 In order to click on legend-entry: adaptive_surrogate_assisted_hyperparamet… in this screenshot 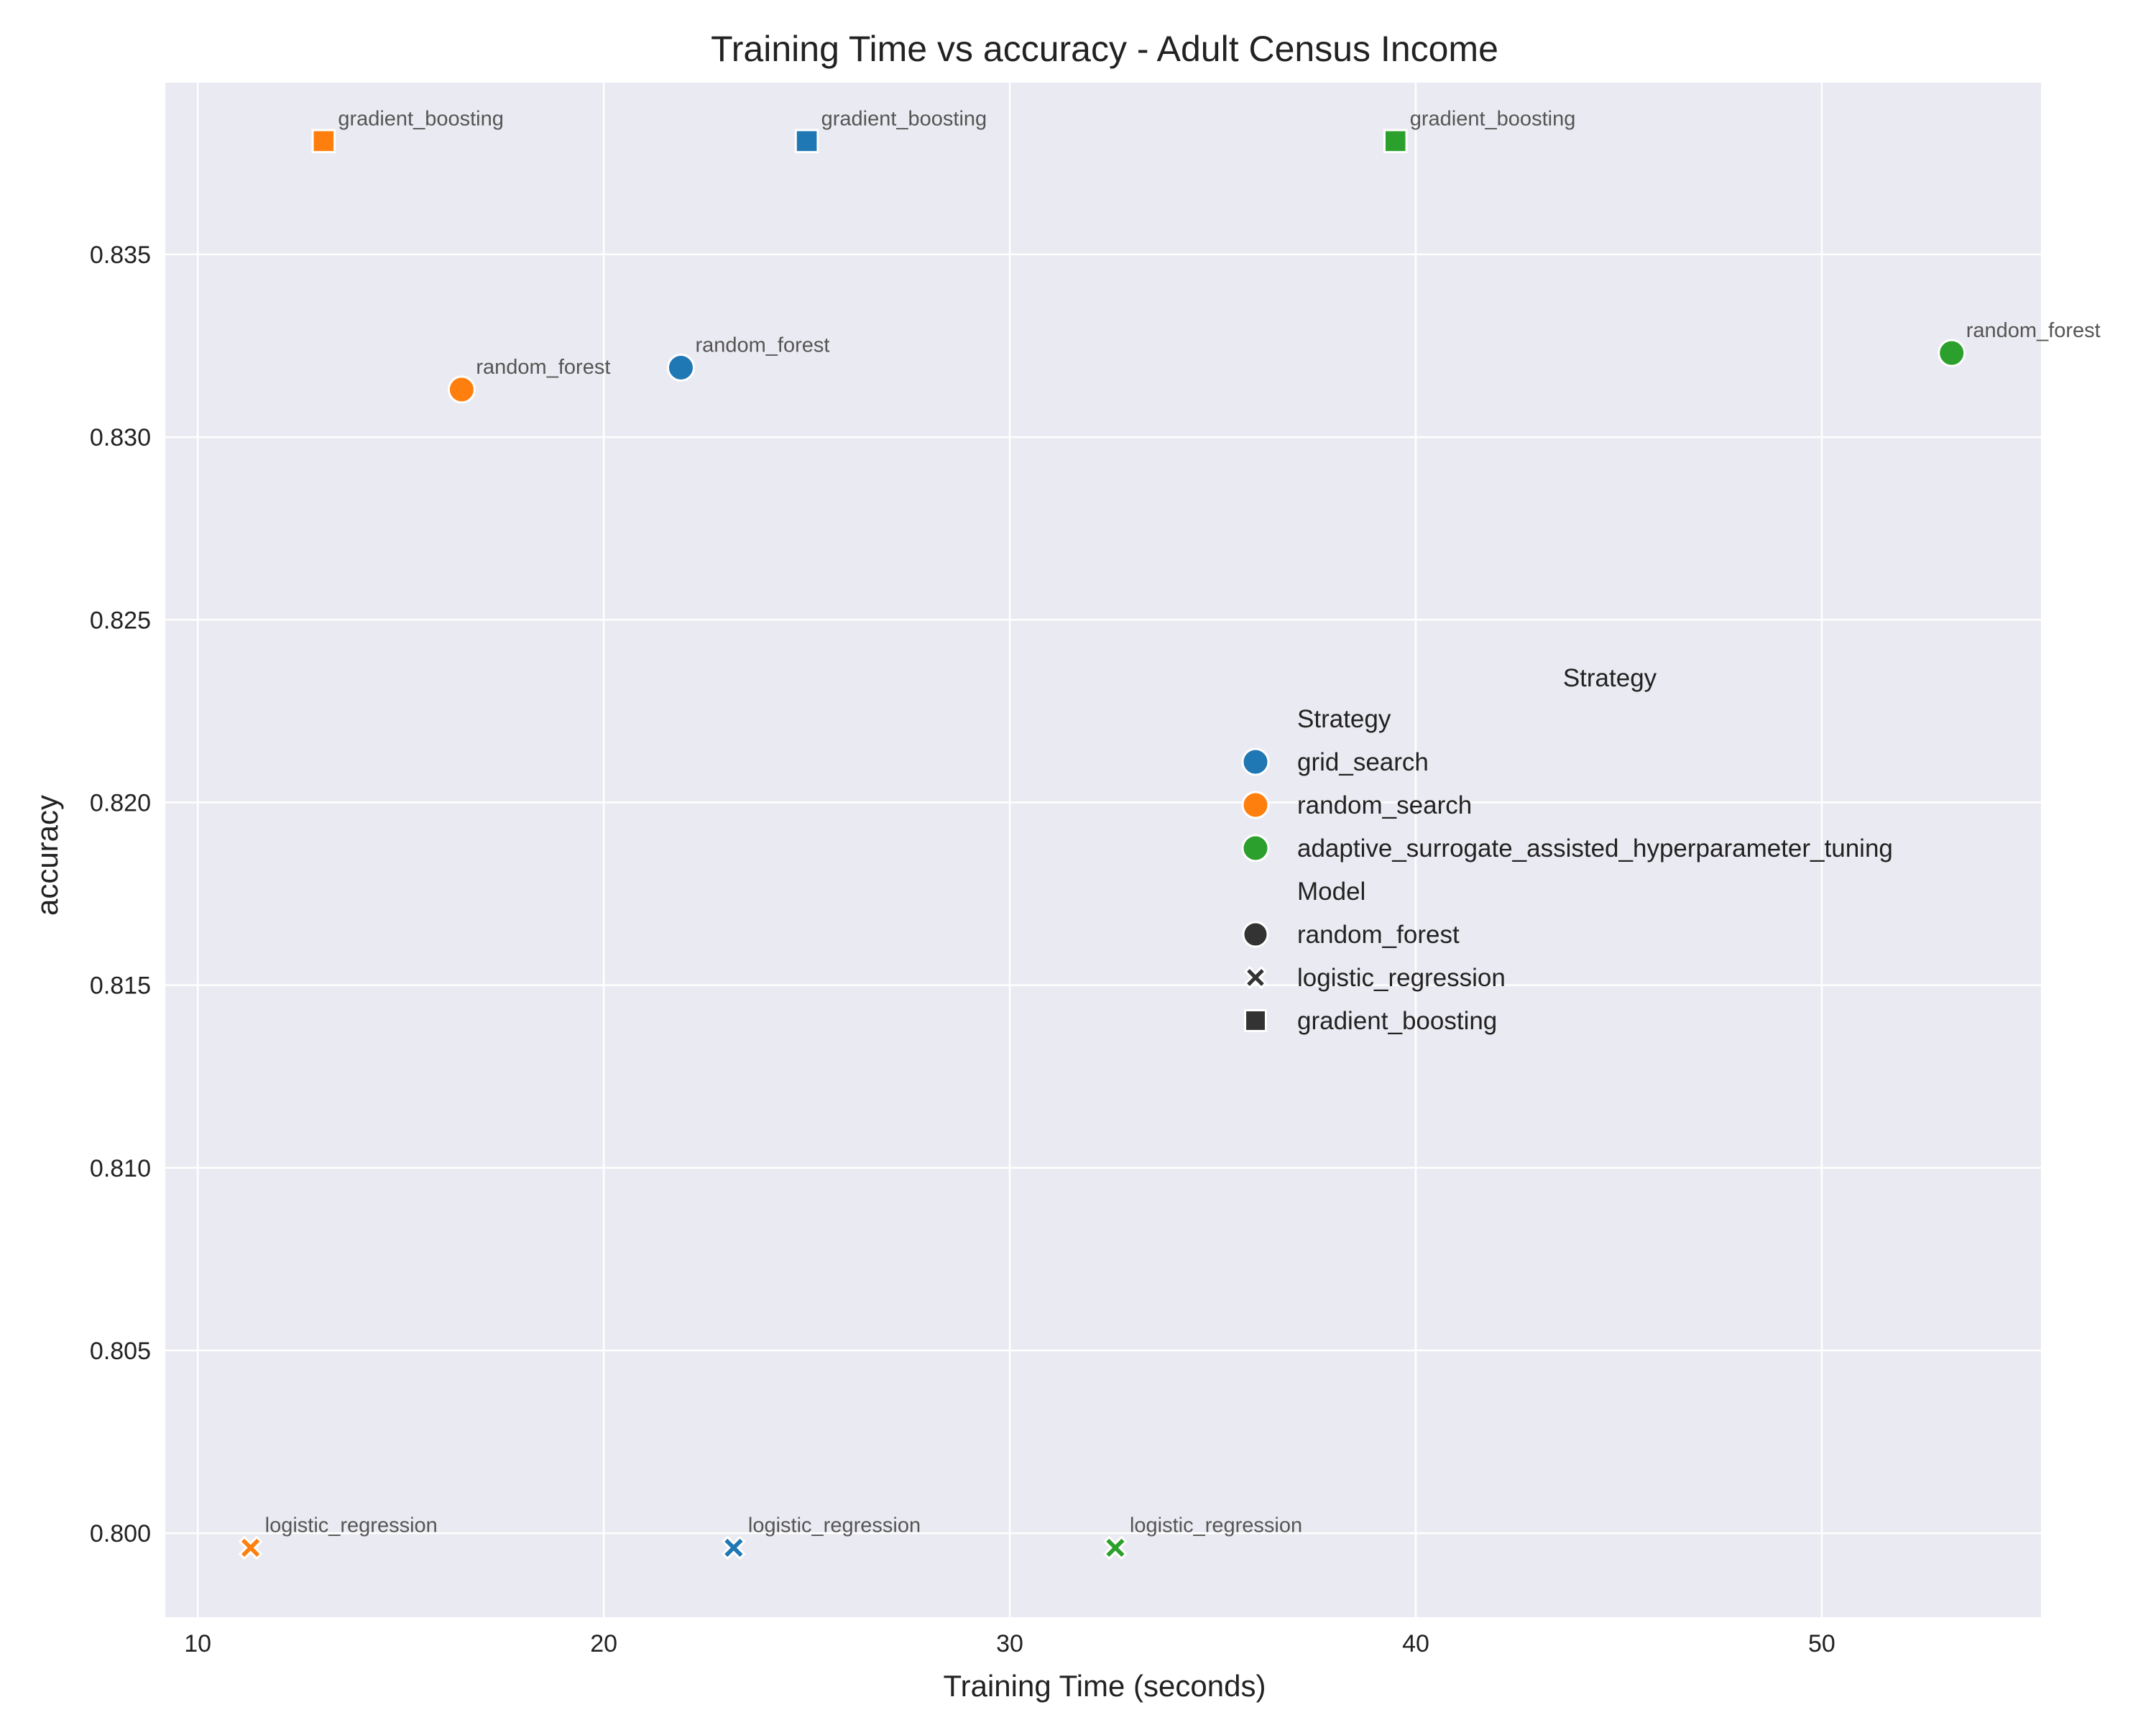, I will do `click(1595, 848)`.